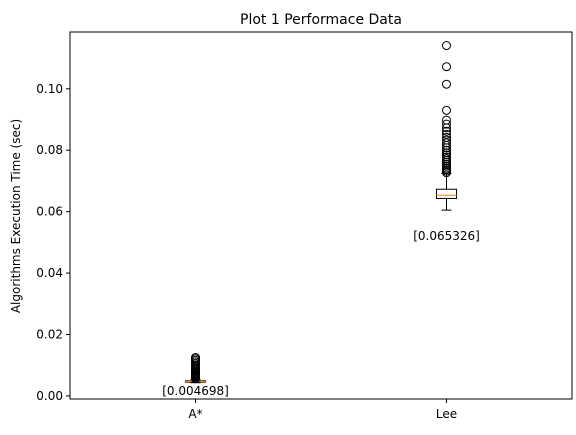 The width and height of the screenshot is (576, 435). I want to click on y-tick-label: 0.10, so click(49, 89).